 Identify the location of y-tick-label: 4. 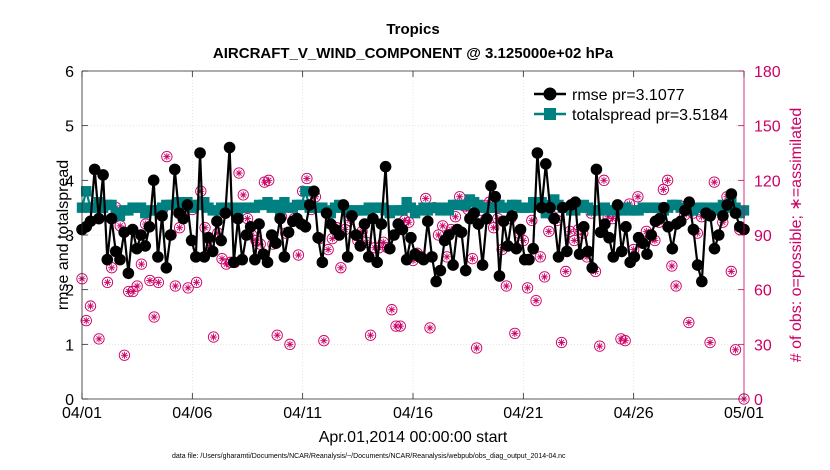
(69, 181).